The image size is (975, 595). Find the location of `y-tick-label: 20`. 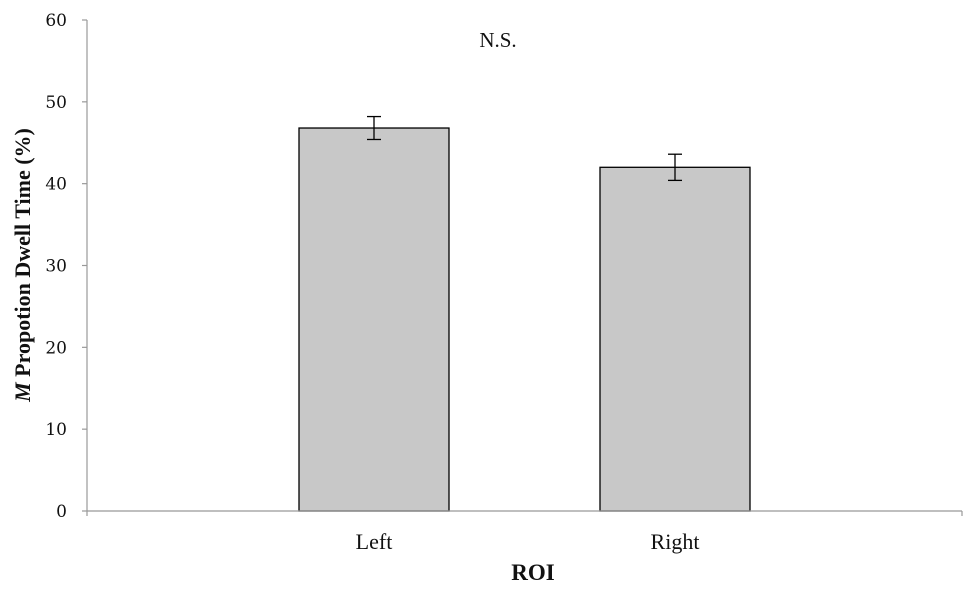

y-tick-label: 20 is located at coordinates (56, 348).